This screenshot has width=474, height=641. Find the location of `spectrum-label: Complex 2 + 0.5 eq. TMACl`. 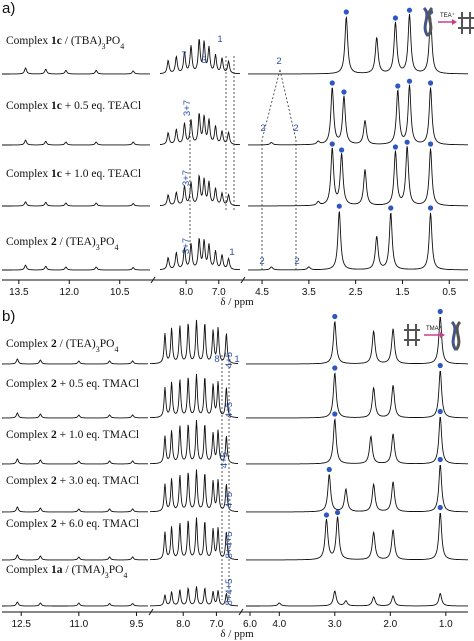

spectrum-label: Complex 2 + 0.5 eq. TMACl is located at coordinates (72, 384).